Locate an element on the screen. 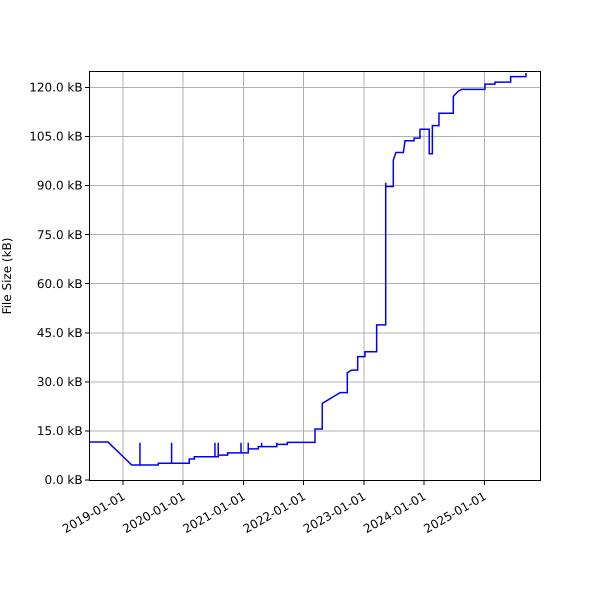  y-tick-label: 60.0 kB is located at coordinates (59, 283).